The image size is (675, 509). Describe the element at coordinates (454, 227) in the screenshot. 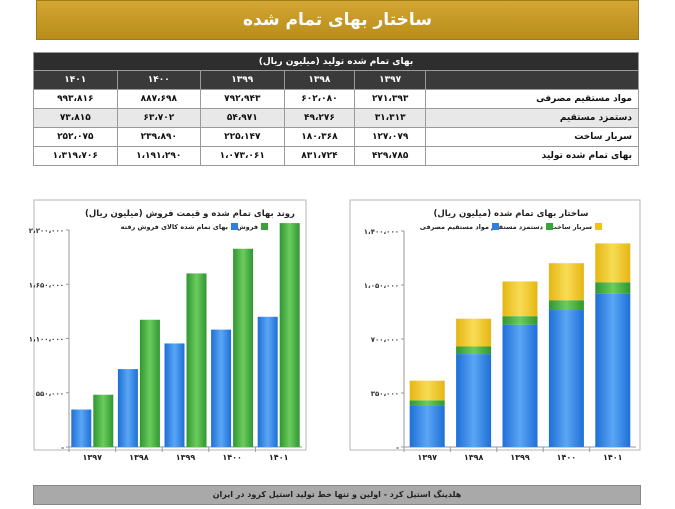

I see `right-chart-legend-label: مواد مستقیم مصرفی` at that location.